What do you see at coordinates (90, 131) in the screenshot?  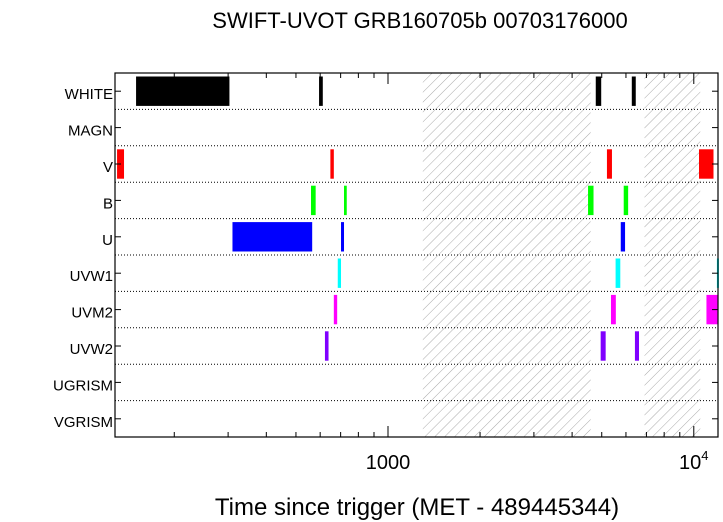 I see `filter-label-magn: MAGN` at bounding box center [90, 131].